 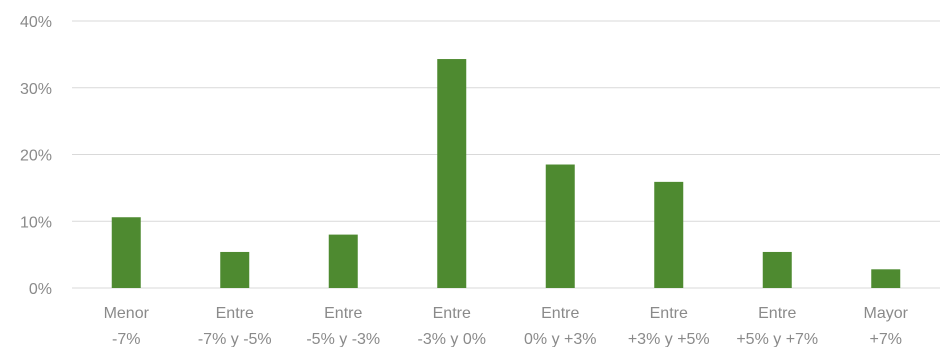 I want to click on x-category-label: -3% y 0%, so click(x=452, y=339).